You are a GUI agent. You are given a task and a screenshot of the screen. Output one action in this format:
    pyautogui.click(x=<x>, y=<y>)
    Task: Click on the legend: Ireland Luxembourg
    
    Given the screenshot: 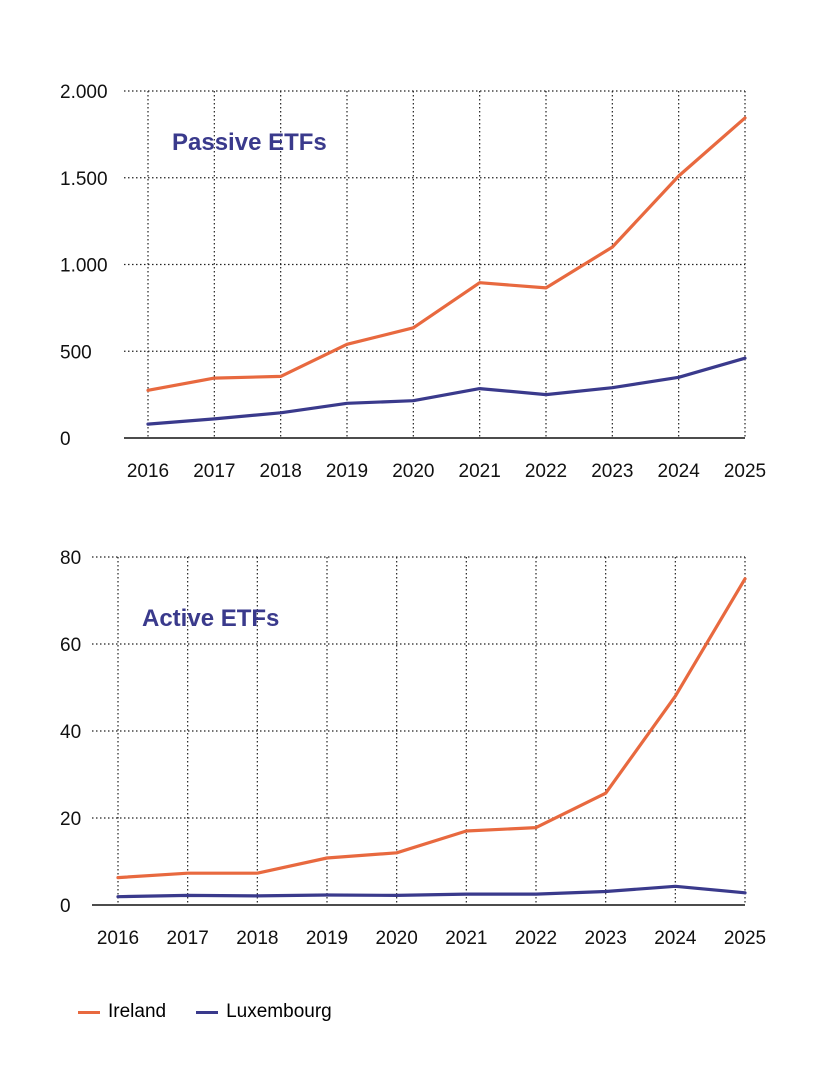 What is the action you would take?
    pyautogui.click(x=205, y=1012)
    